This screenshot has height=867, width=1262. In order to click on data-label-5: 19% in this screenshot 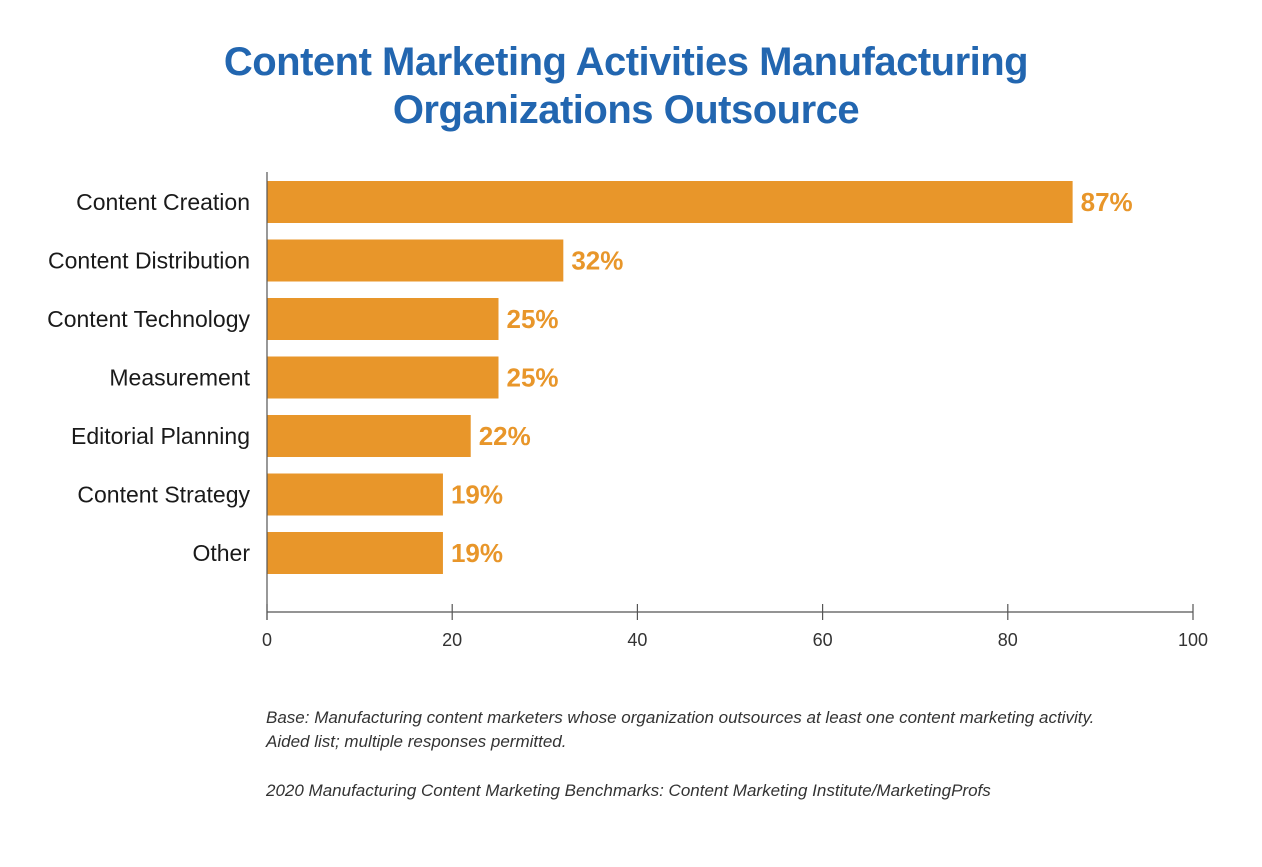, I will do `click(477, 495)`.